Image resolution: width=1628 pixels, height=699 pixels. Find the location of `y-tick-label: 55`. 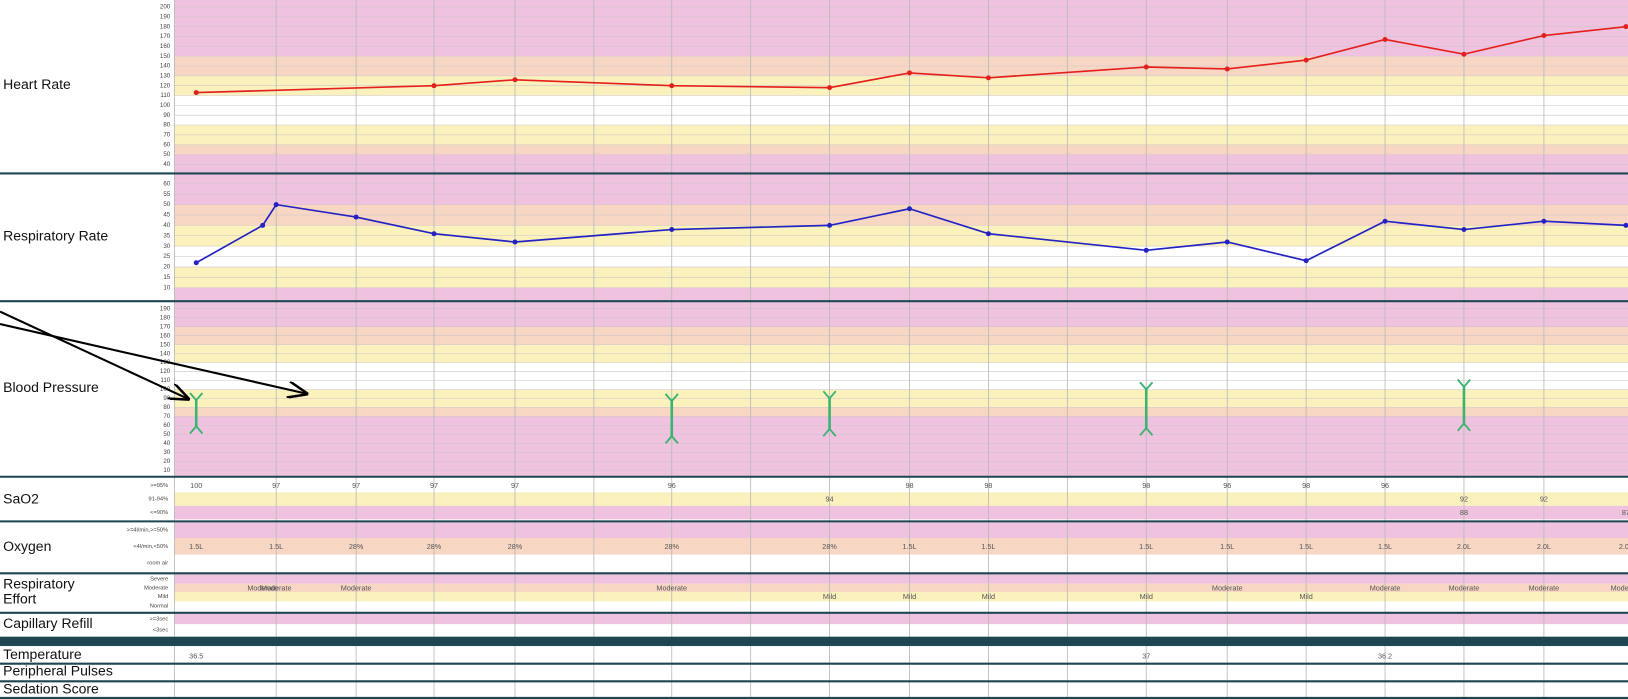

y-tick-label: 55 is located at coordinates (166, 194).